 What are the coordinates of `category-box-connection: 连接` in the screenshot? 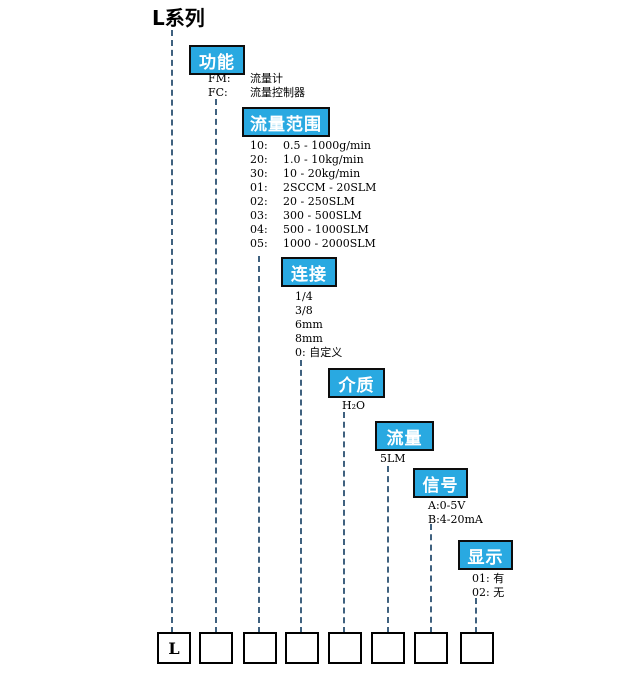 It's located at (309, 272).